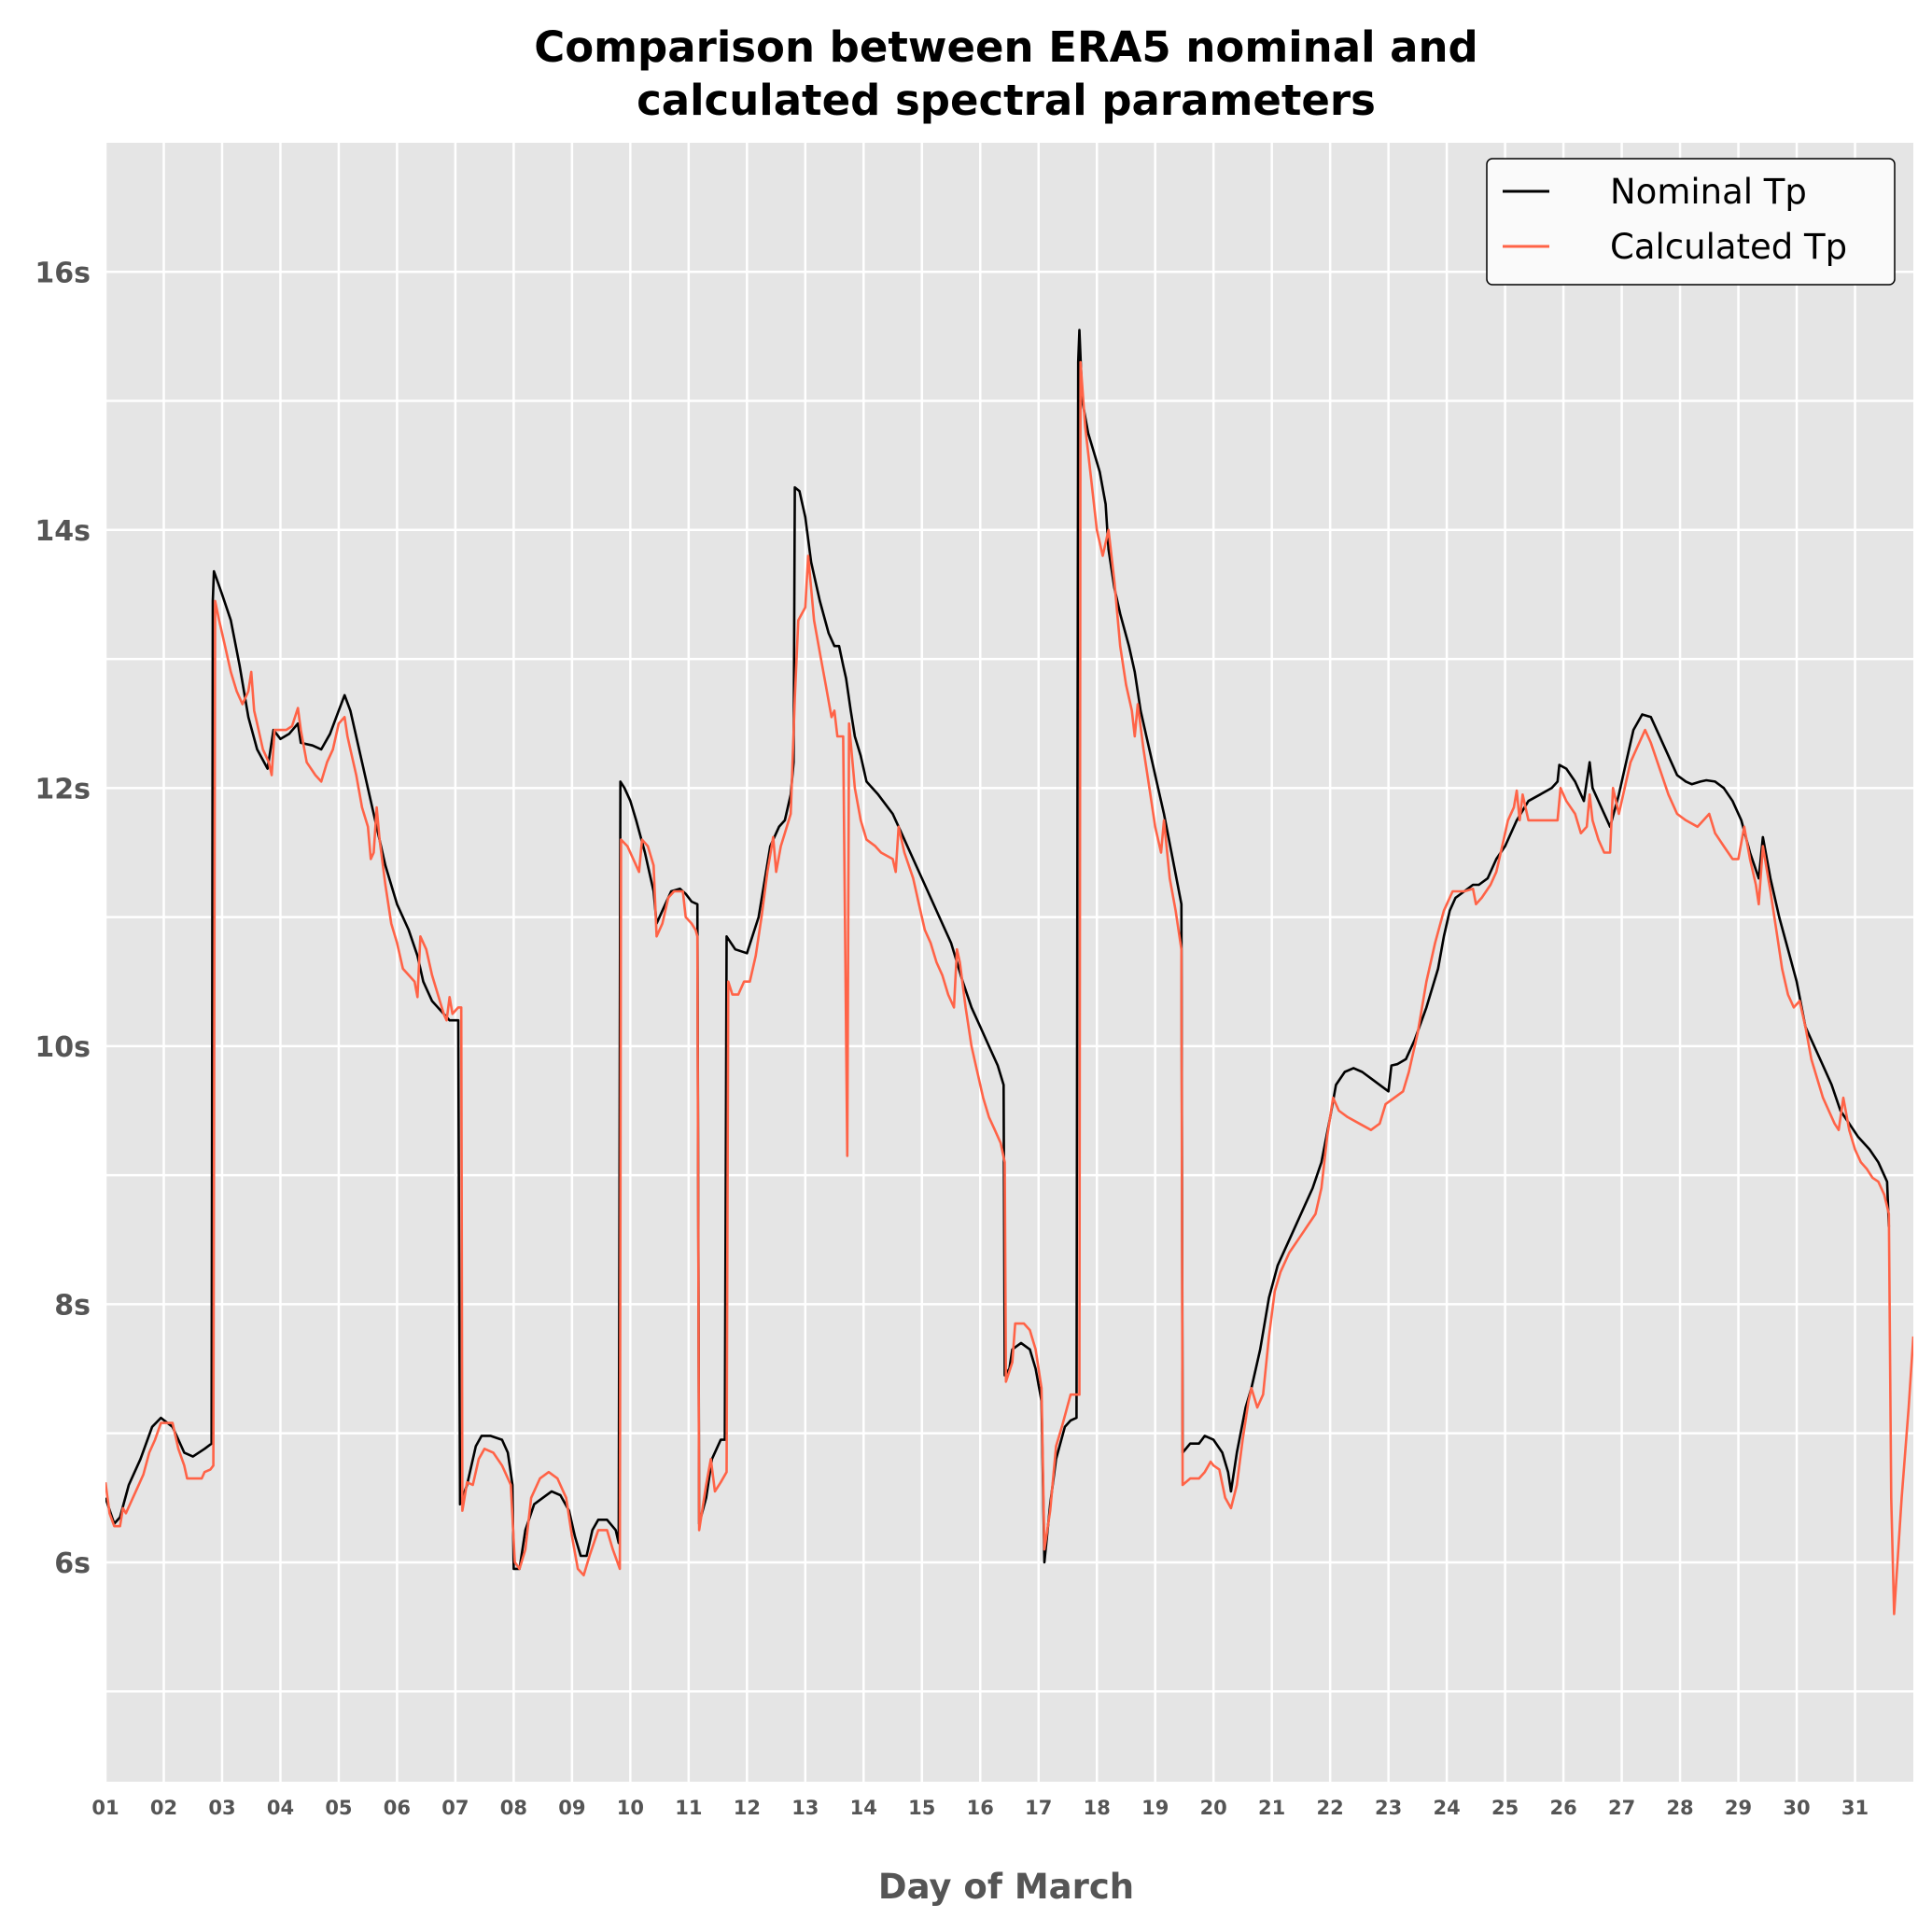 The width and height of the screenshot is (1932, 1932). Describe the element at coordinates (1097, 1808) in the screenshot. I see `x-tick-label: 18` at that location.